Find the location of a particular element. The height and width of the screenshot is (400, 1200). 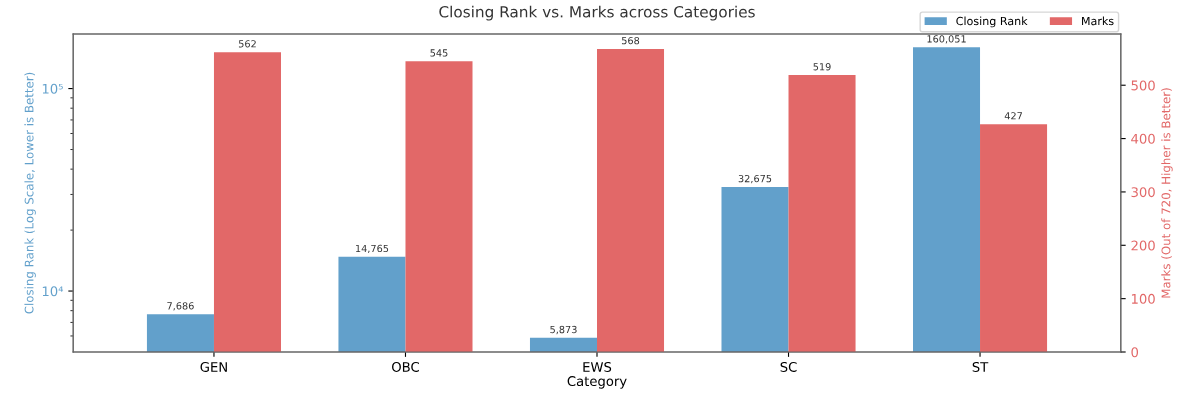

y2-tick-label: 300 is located at coordinates (1143, 192).